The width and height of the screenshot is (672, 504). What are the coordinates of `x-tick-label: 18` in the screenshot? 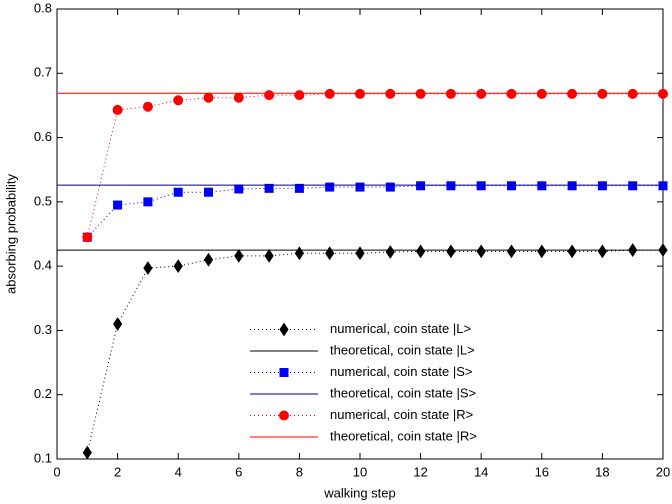 It's located at (602, 471).